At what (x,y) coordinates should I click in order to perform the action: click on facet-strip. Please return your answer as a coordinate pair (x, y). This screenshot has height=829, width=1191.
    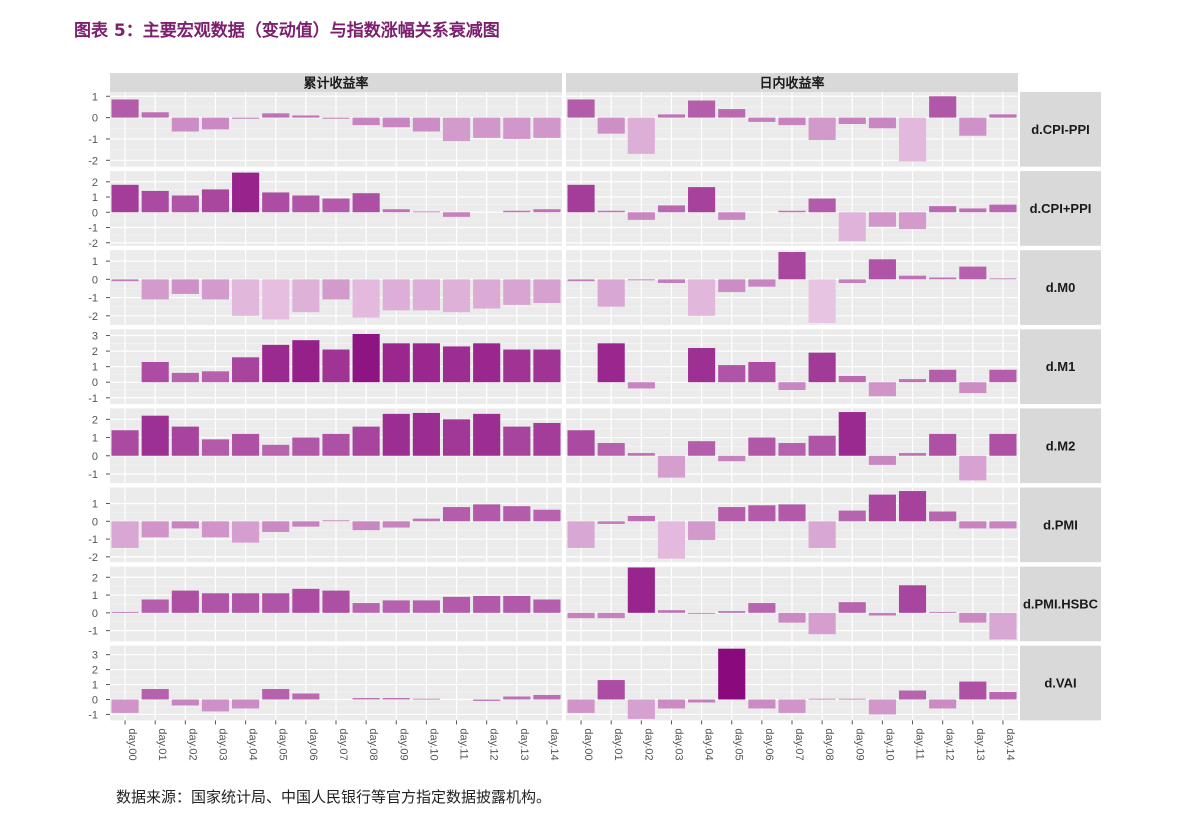
    Looking at the image, I should click on (336, 82).